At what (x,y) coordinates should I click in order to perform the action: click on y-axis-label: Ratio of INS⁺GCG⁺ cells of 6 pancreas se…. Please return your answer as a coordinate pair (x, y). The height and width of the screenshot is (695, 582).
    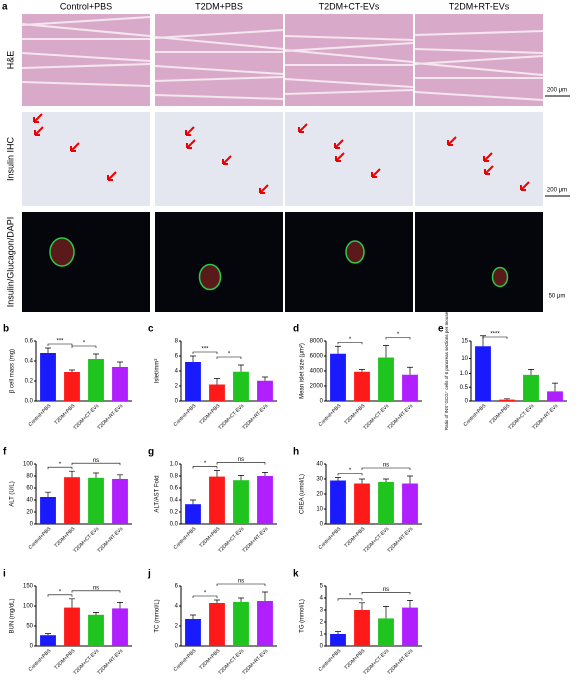
    Looking at the image, I should click on (446, 370).